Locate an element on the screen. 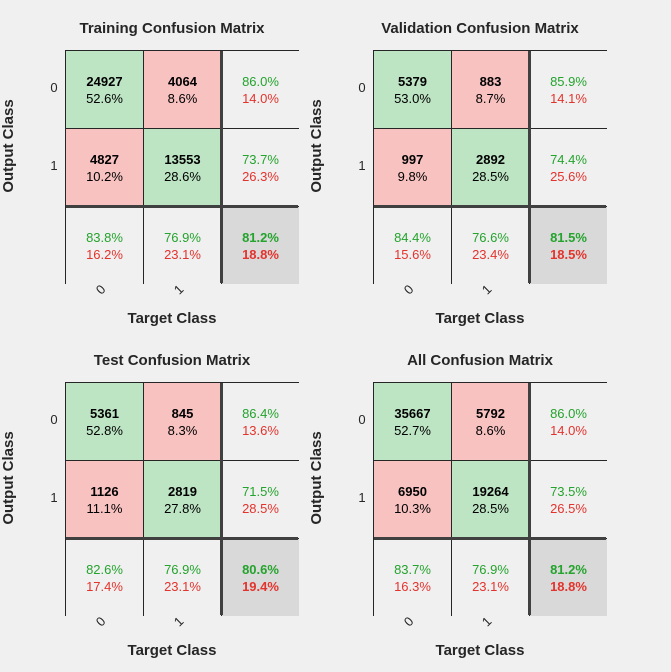 This screenshot has height=672, width=671. cell-count: 2892 is located at coordinates (490, 159).